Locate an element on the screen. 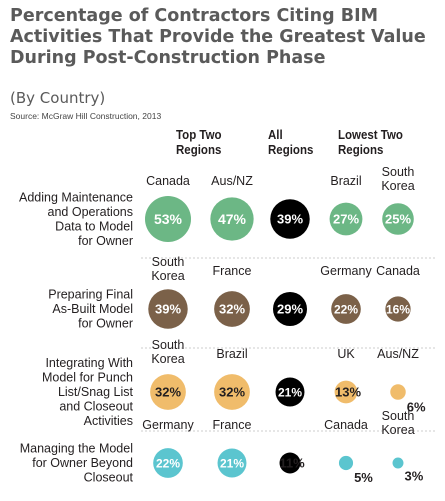  value-label: 5% is located at coordinates (363, 477).